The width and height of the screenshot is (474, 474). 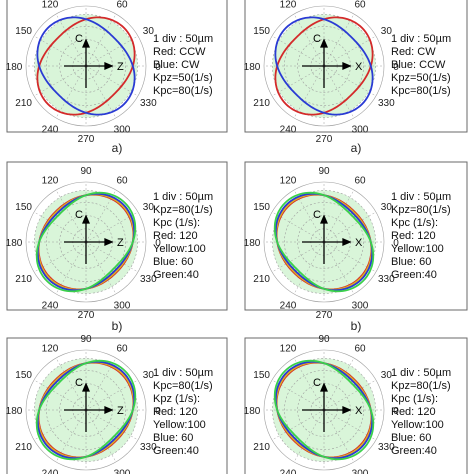 What do you see at coordinates (120, 411) in the screenshot?
I see `horizontal-axis-letter: Z` at bounding box center [120, 411].